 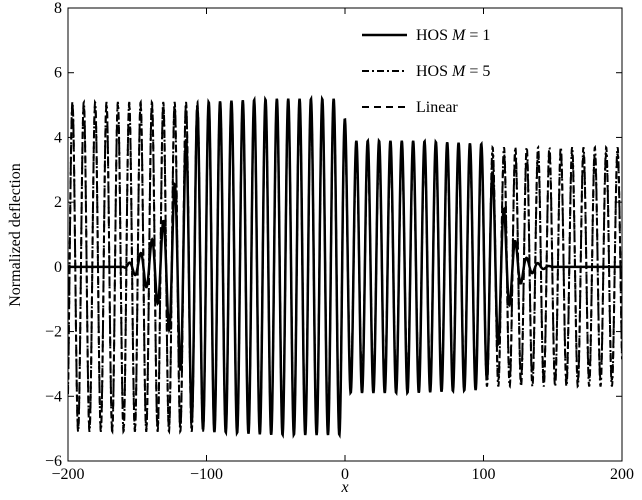 What do you see at coordinates (15, 235) in the screenshot?
I see `y-axis-label: Normalized deflection` at bounding box center [15, 235].